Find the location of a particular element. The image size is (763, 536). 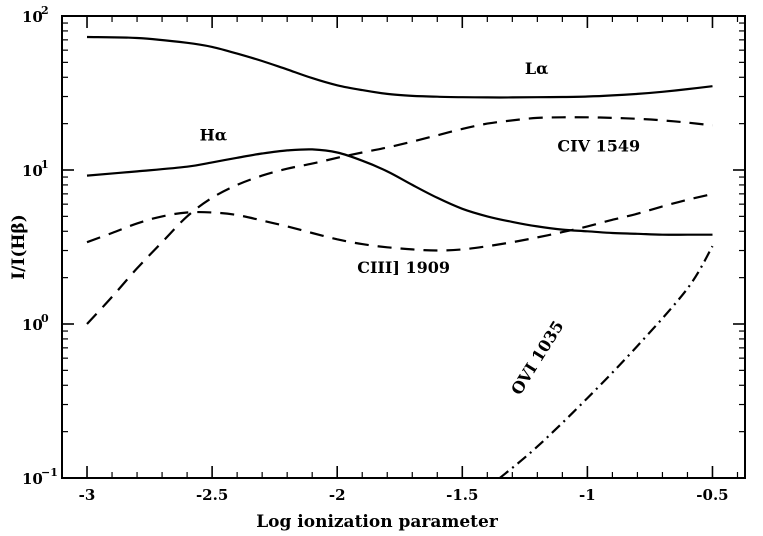

series-label-1: Hα is located at coordinates (213, 135).